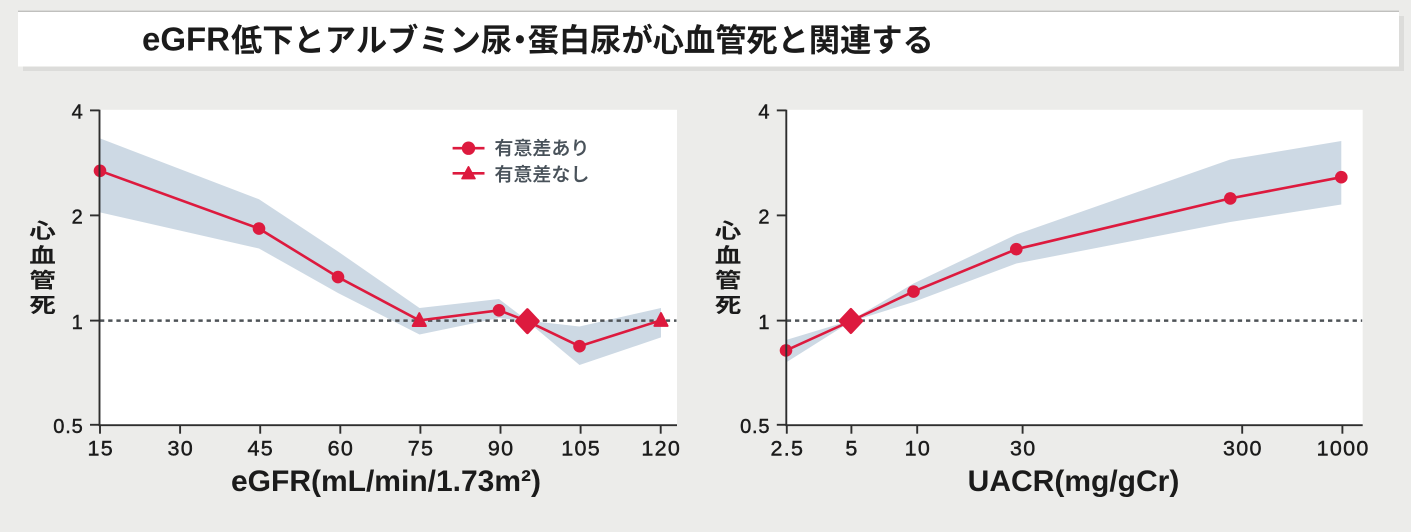  I want to click on svg-text: eGFR, so click(186, 39).